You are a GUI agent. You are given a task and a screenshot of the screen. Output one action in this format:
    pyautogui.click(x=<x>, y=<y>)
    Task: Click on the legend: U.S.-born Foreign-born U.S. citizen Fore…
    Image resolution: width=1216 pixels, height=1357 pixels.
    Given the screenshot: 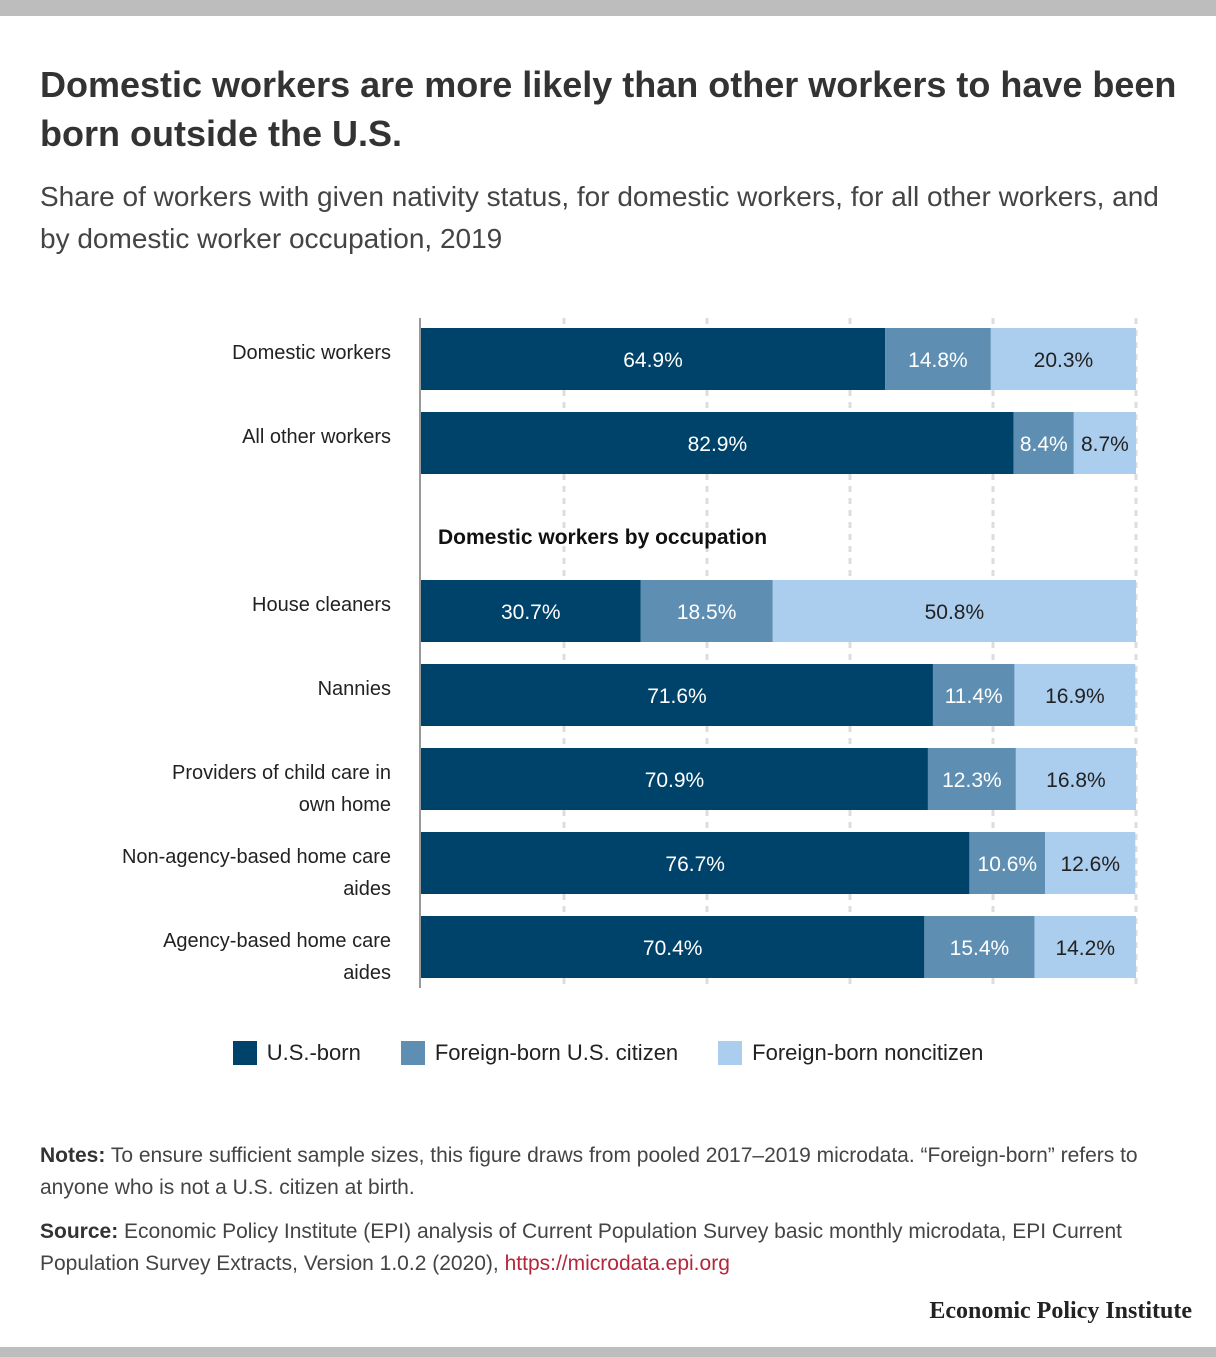 What is the action you would take?
    pyautogui.click(x=608, y=1053)
    